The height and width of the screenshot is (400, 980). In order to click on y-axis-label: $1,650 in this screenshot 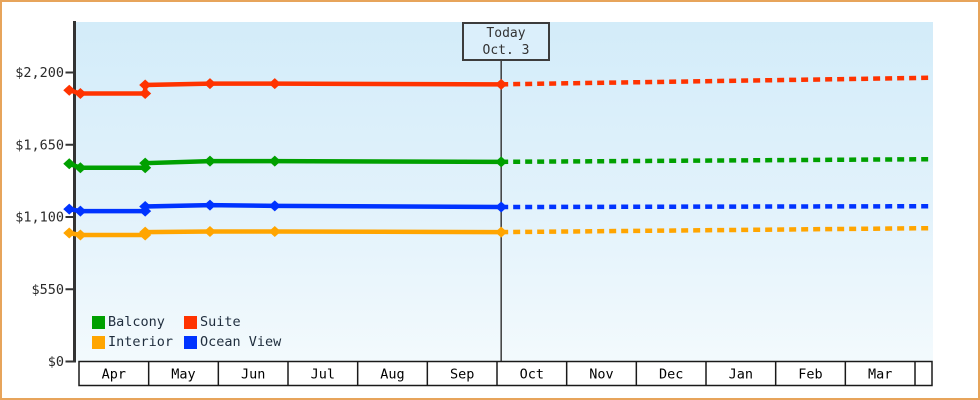, I will do `click(39, 145)`.